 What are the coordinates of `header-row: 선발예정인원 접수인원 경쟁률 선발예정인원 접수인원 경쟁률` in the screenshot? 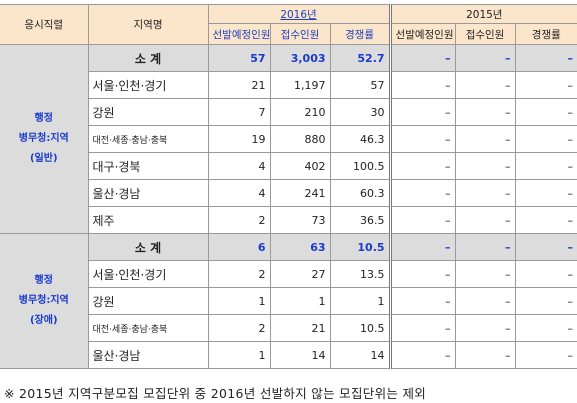 It's located at (288, 34).